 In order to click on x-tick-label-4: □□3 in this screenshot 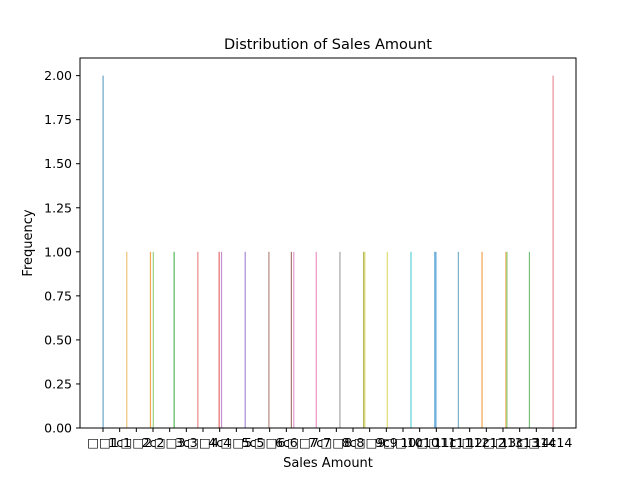, I will do `click(170, 442)`.